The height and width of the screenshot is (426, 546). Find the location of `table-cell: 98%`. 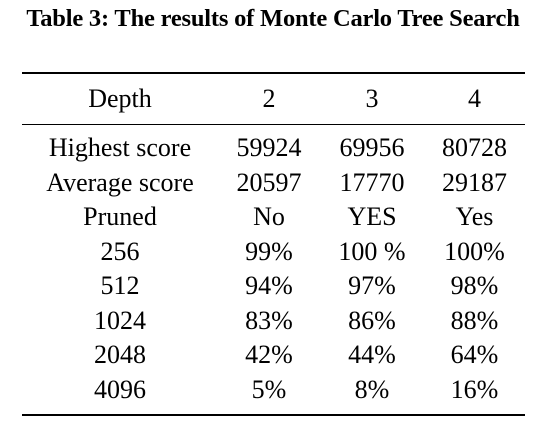

table-cell: 98% is located at coordinates (474, 285).